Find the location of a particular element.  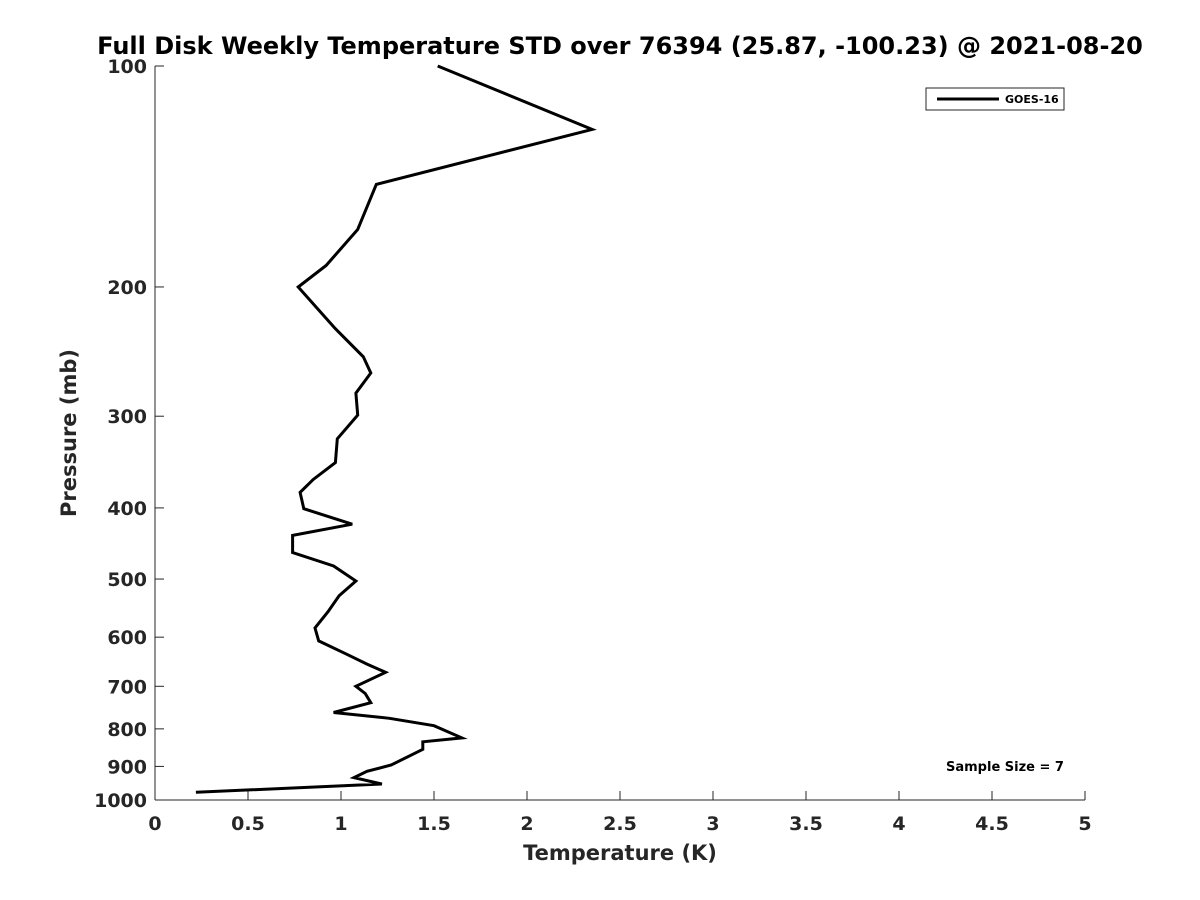

x-tick-label: 5 is located at coordinates (1084, 824).